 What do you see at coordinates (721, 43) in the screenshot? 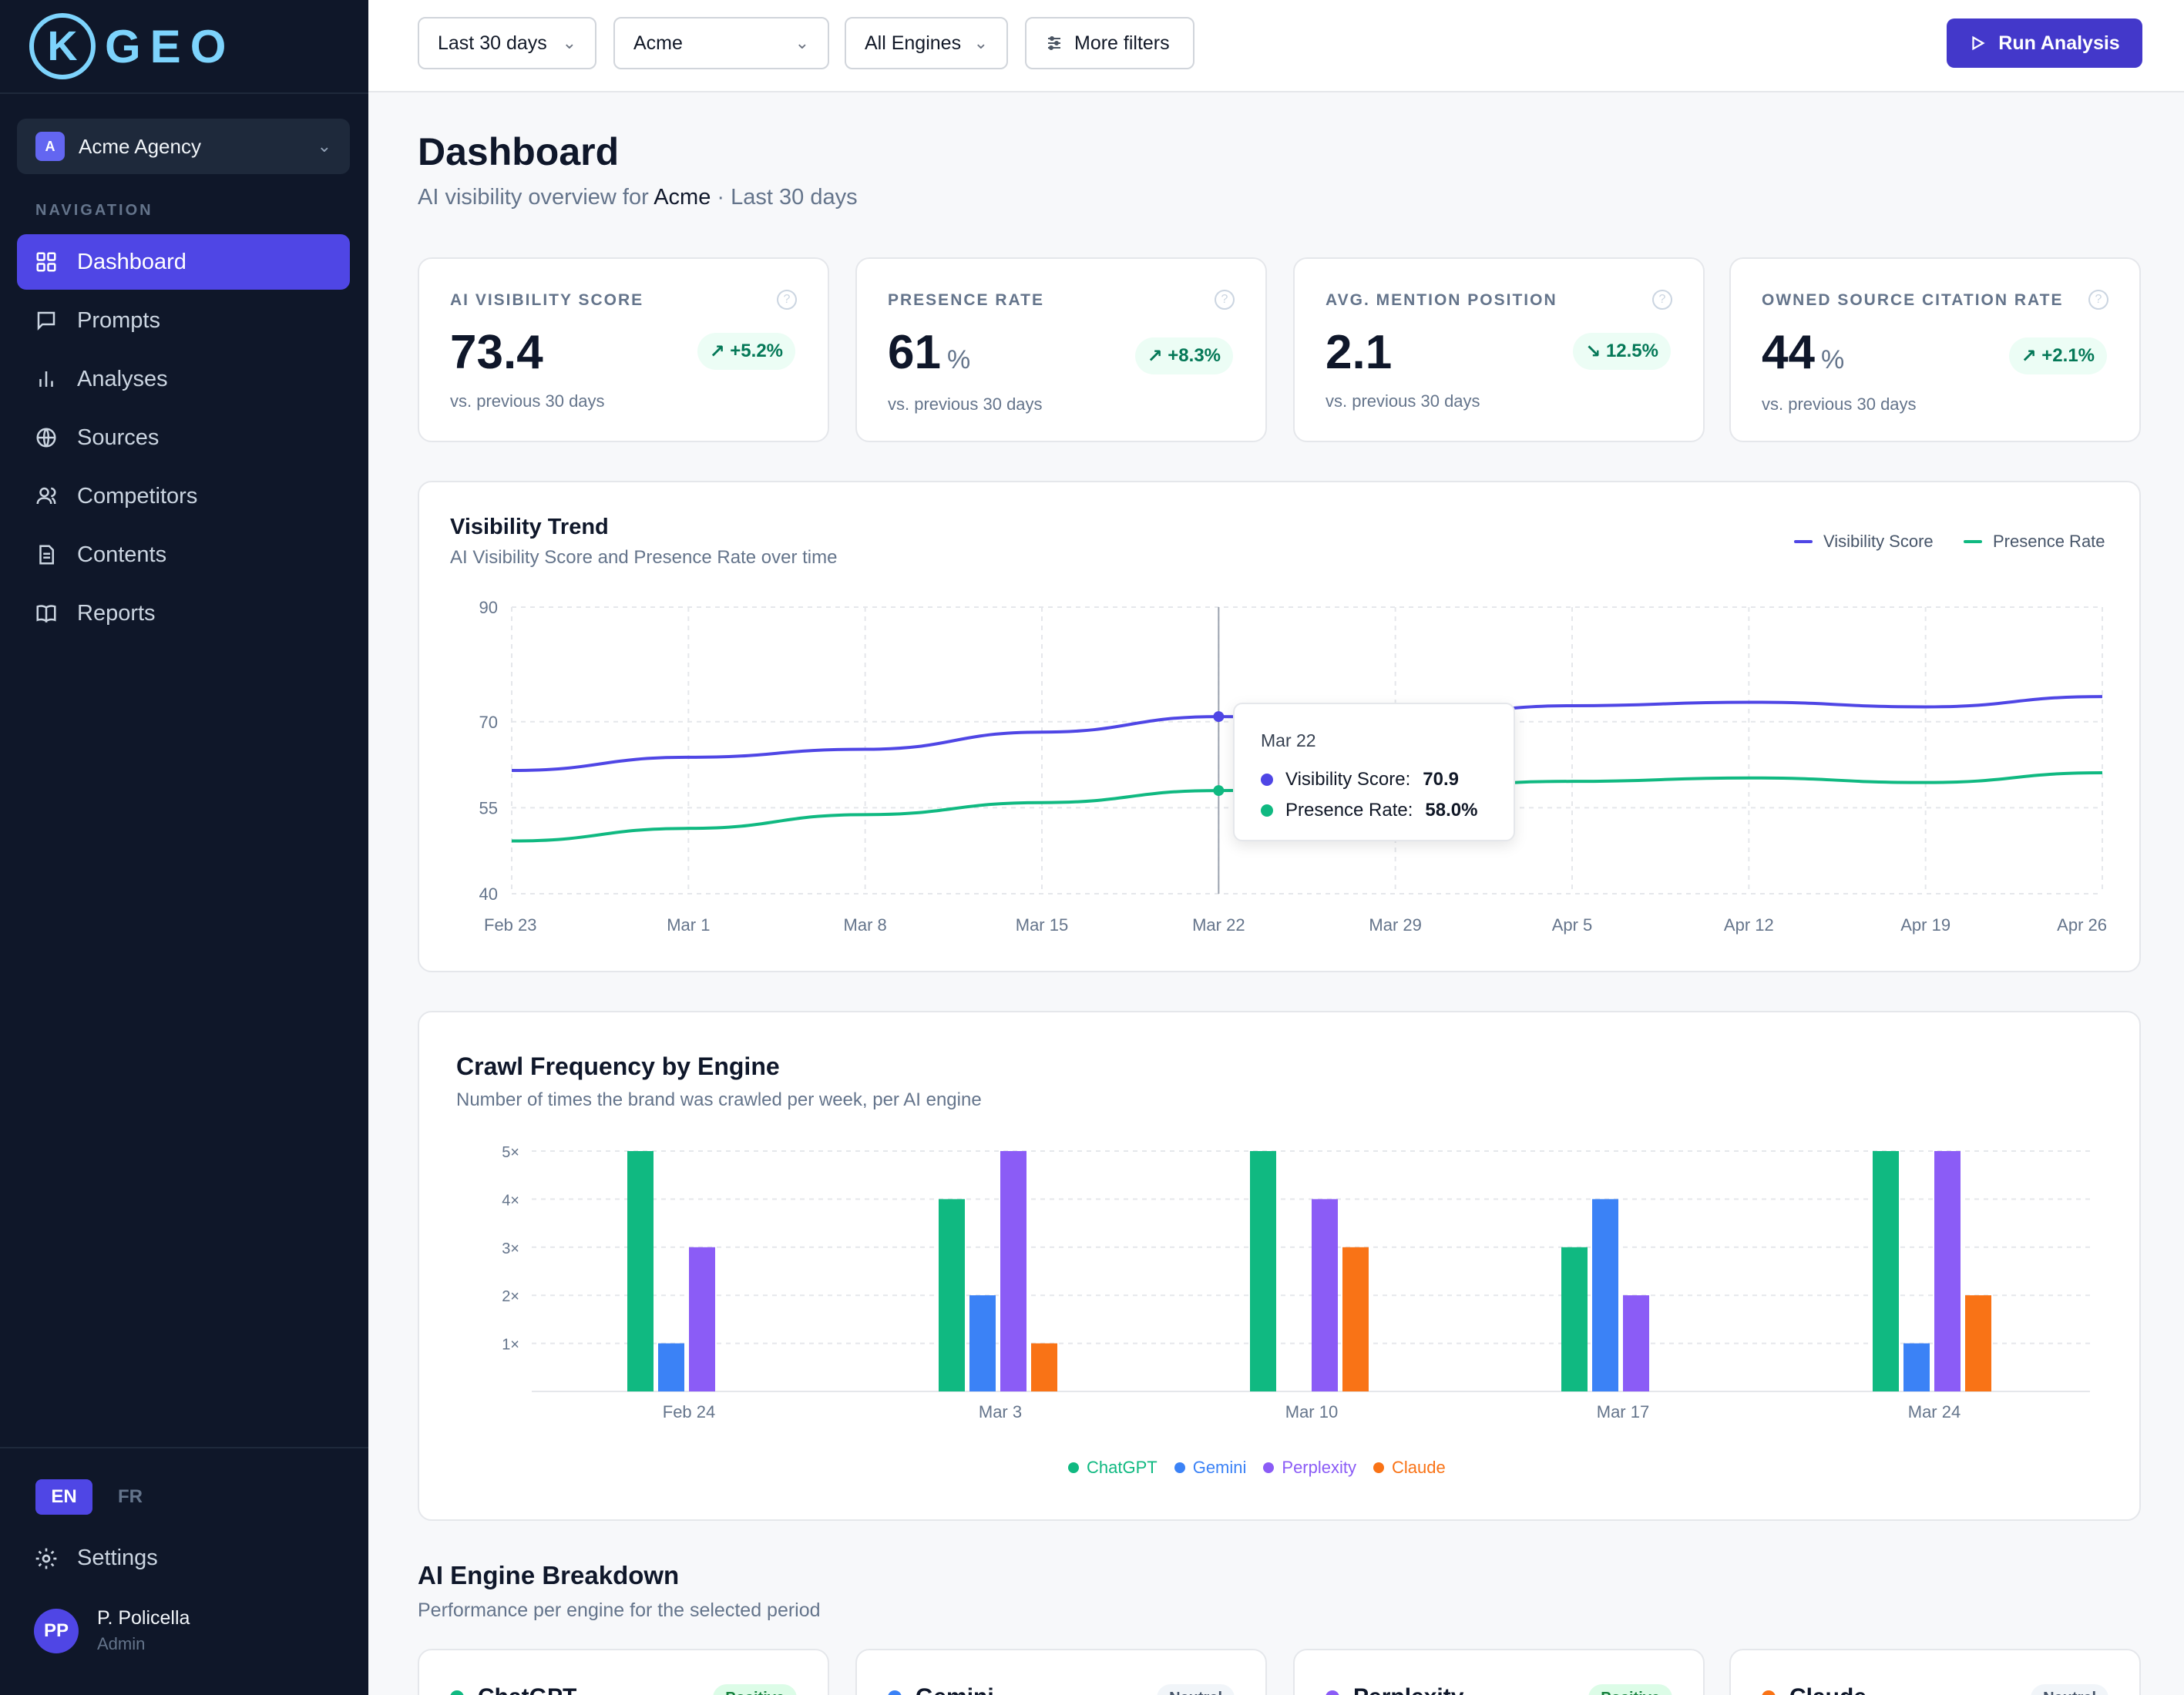
I see `brand-filter: Acme ⌄` at bounding box center [721, 43].